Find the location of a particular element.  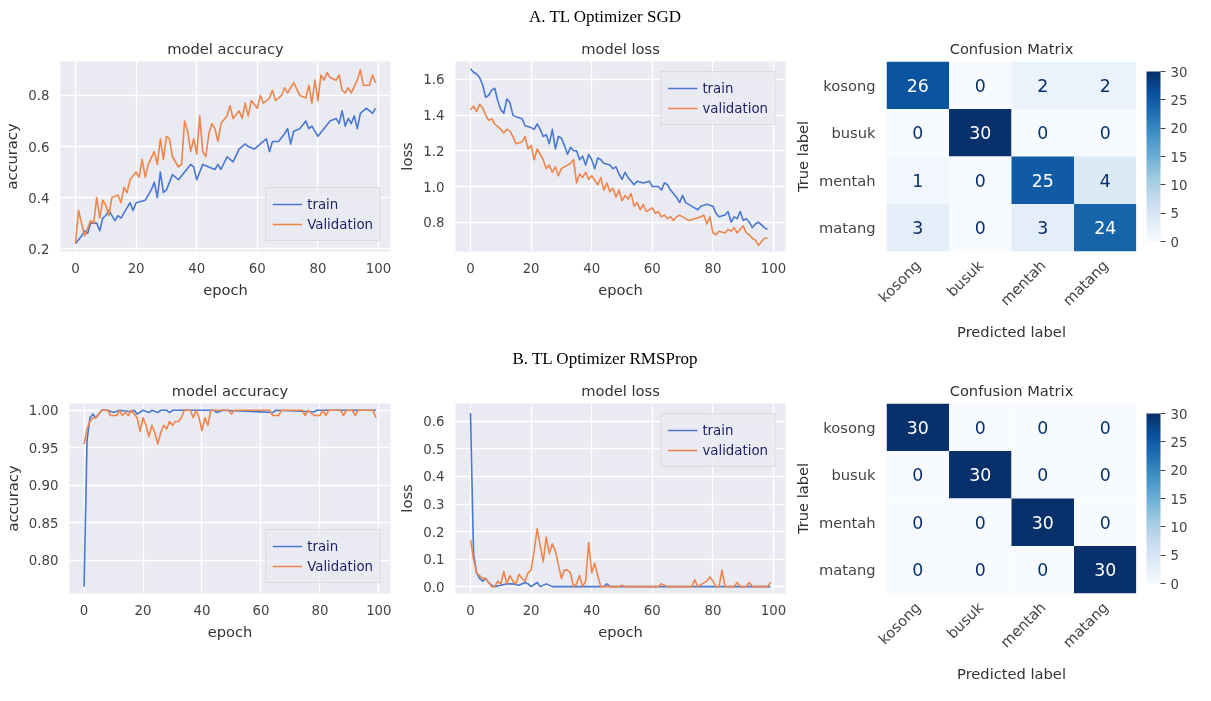

text: A. TL Optimizer SGD is located at coordinates (605, 17).